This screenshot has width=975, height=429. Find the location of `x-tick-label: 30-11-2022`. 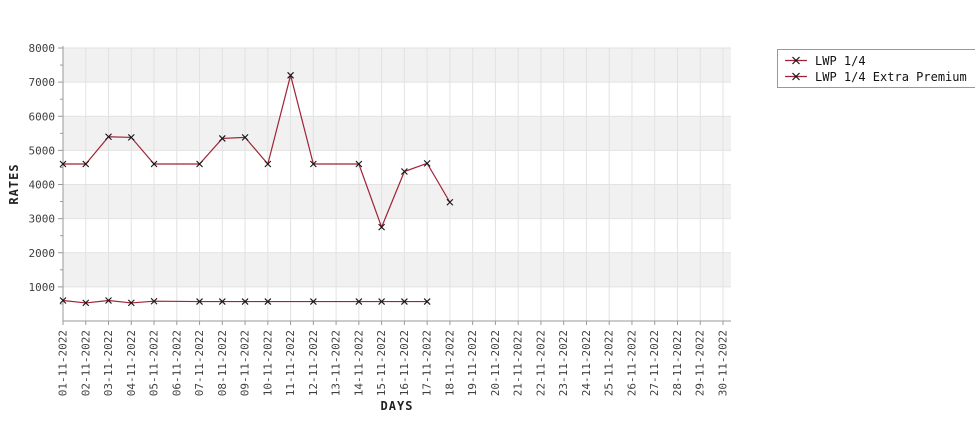

x-tick-label: 30-11-2022 is located at coordinates (723, 363).